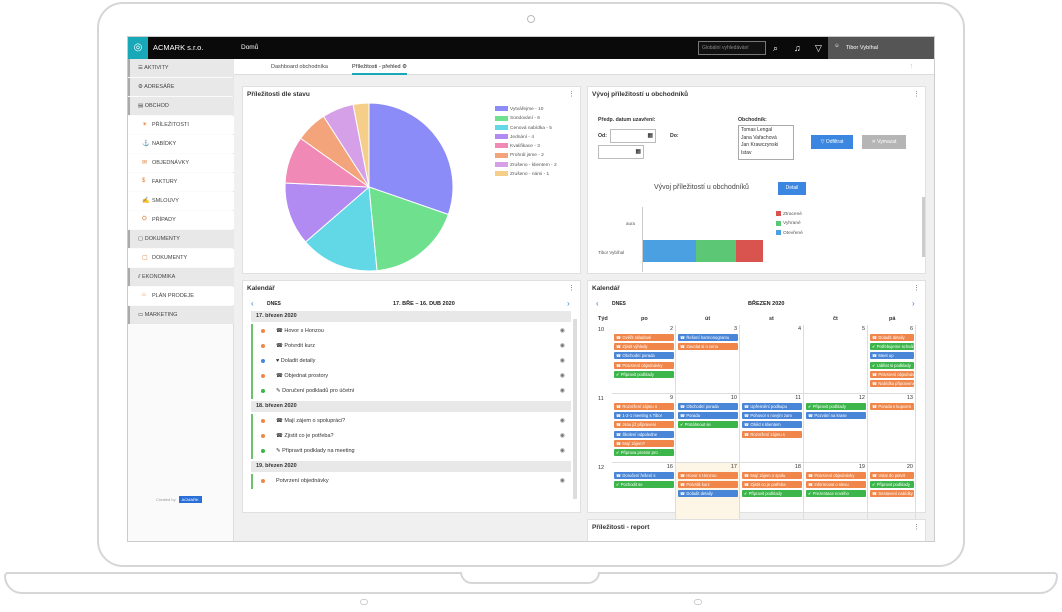 The image size is (1062, 612). I want to click on calendar-day-cell: 10, so click(708, 428).